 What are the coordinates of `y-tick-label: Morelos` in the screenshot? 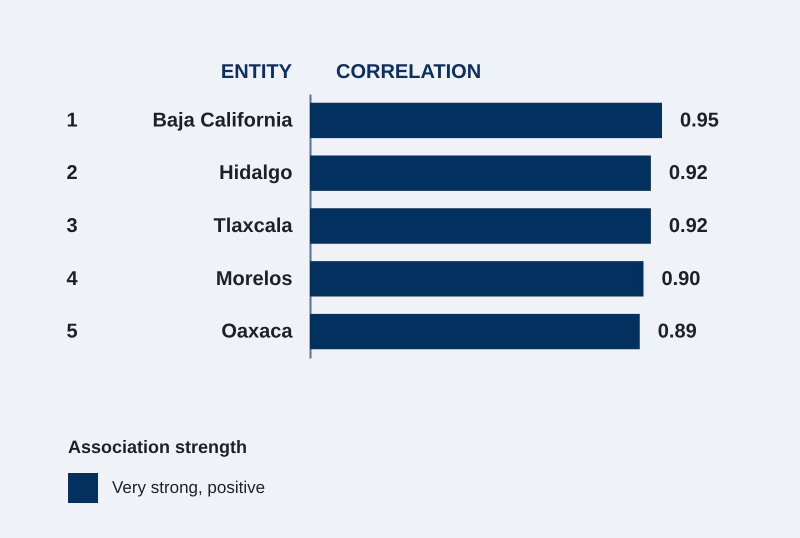 It's located at (254, 279).